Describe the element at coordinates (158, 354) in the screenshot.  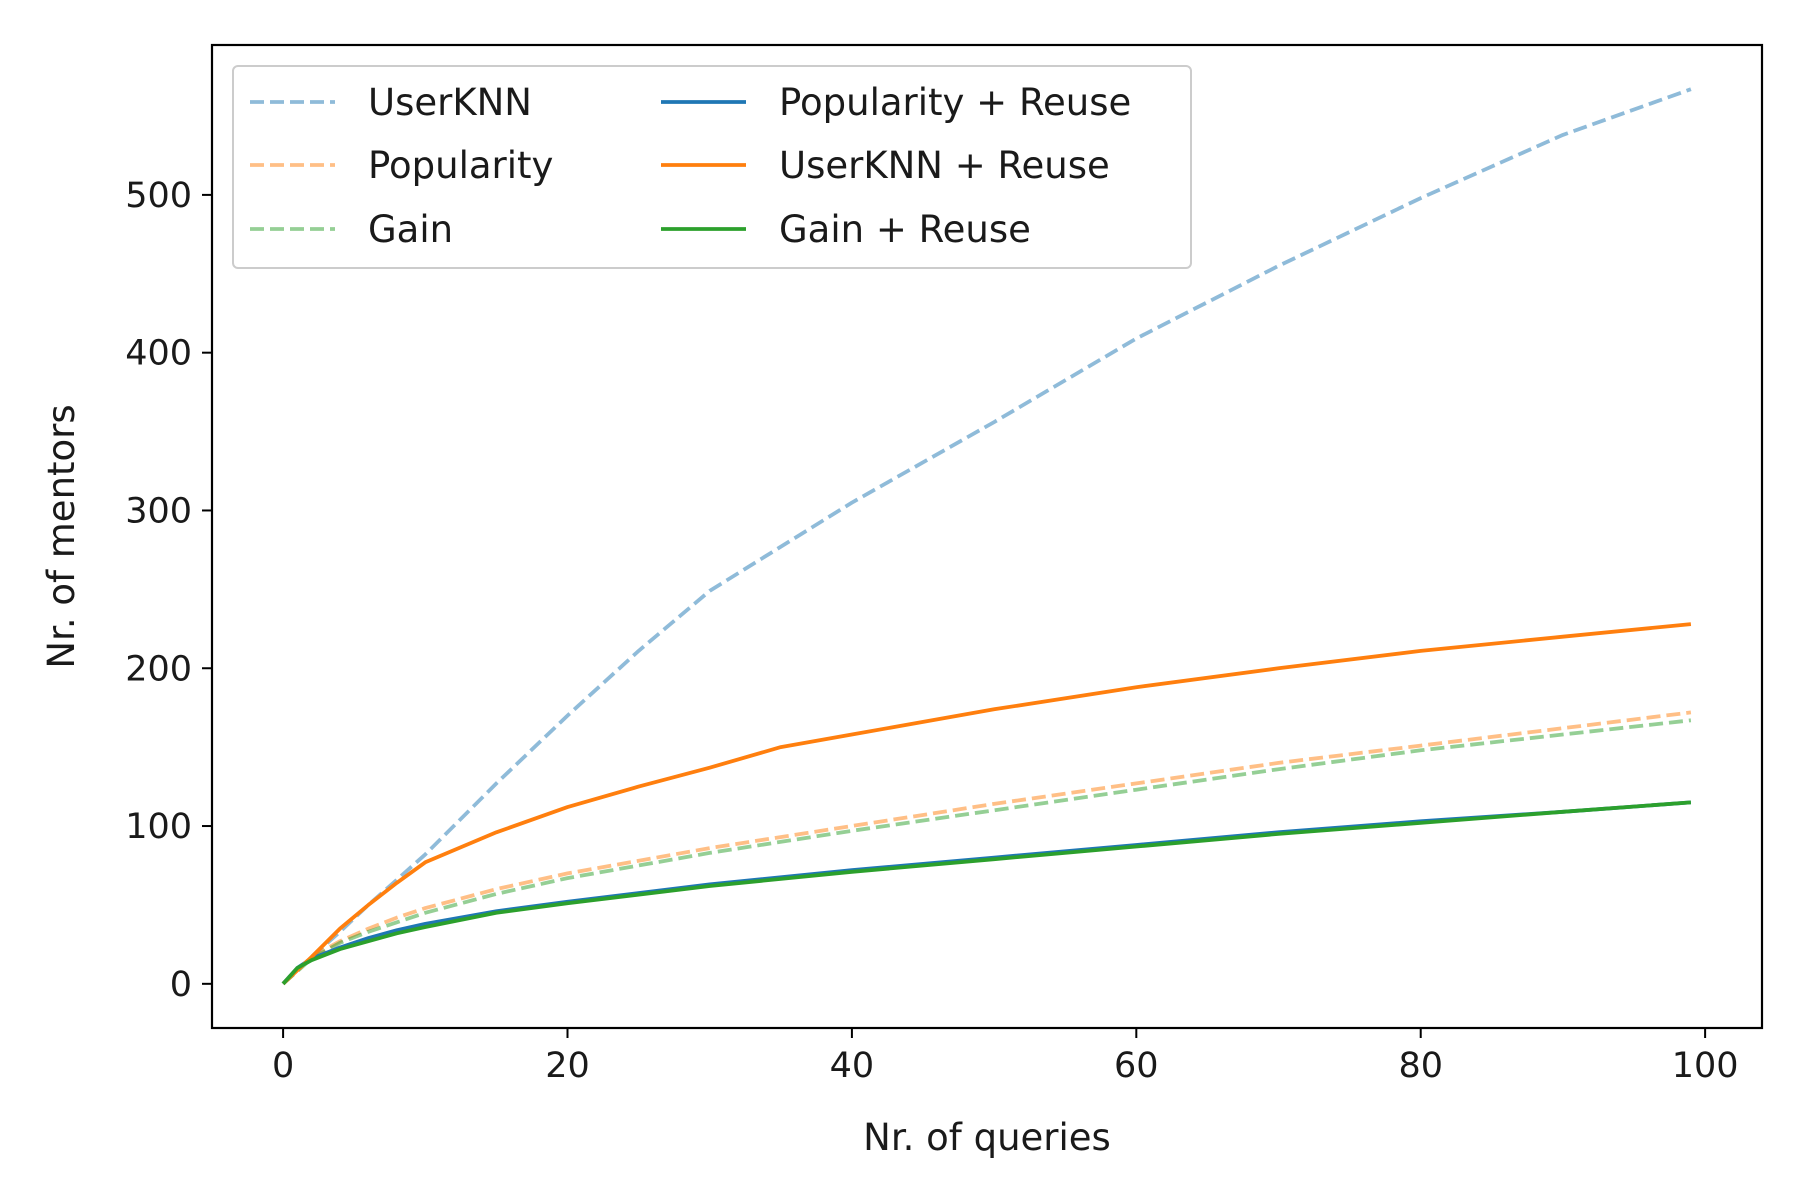
I see `y-tick-label: 400` at that location.